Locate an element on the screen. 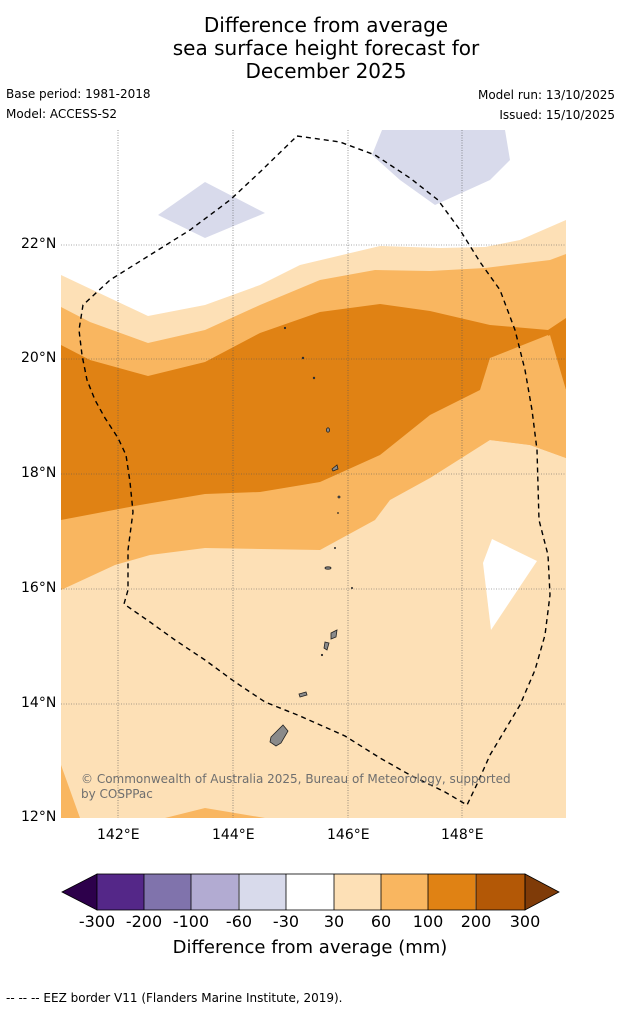  colorbar-label-100: 100 is located at coordinates (428, 921).